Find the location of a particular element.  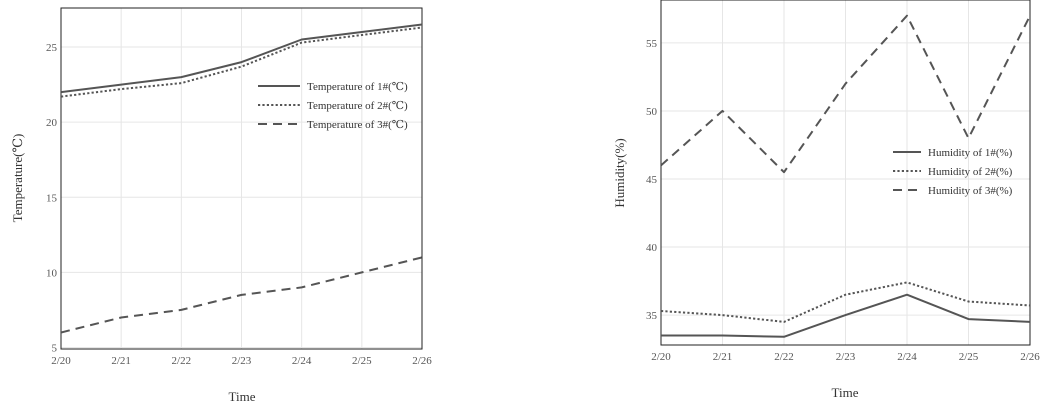

y-tick-label: 55 is located at coordinates (652, 44).